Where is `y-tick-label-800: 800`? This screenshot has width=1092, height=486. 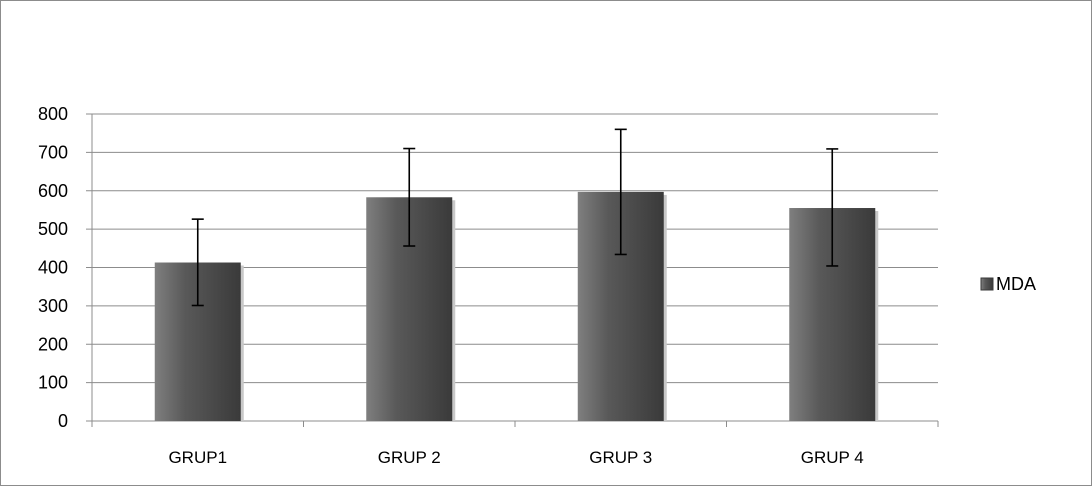
y-tick-label-800: 800 is located at coordinates (53, 114).